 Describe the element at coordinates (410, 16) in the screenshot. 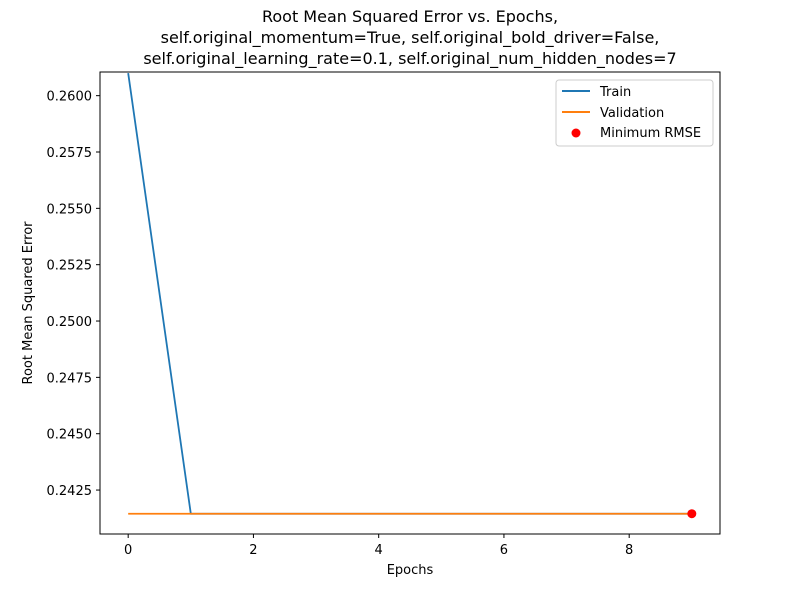

I see `chart-title-line-1: Root Mean Squared Error vs. Epochs,` at that location.